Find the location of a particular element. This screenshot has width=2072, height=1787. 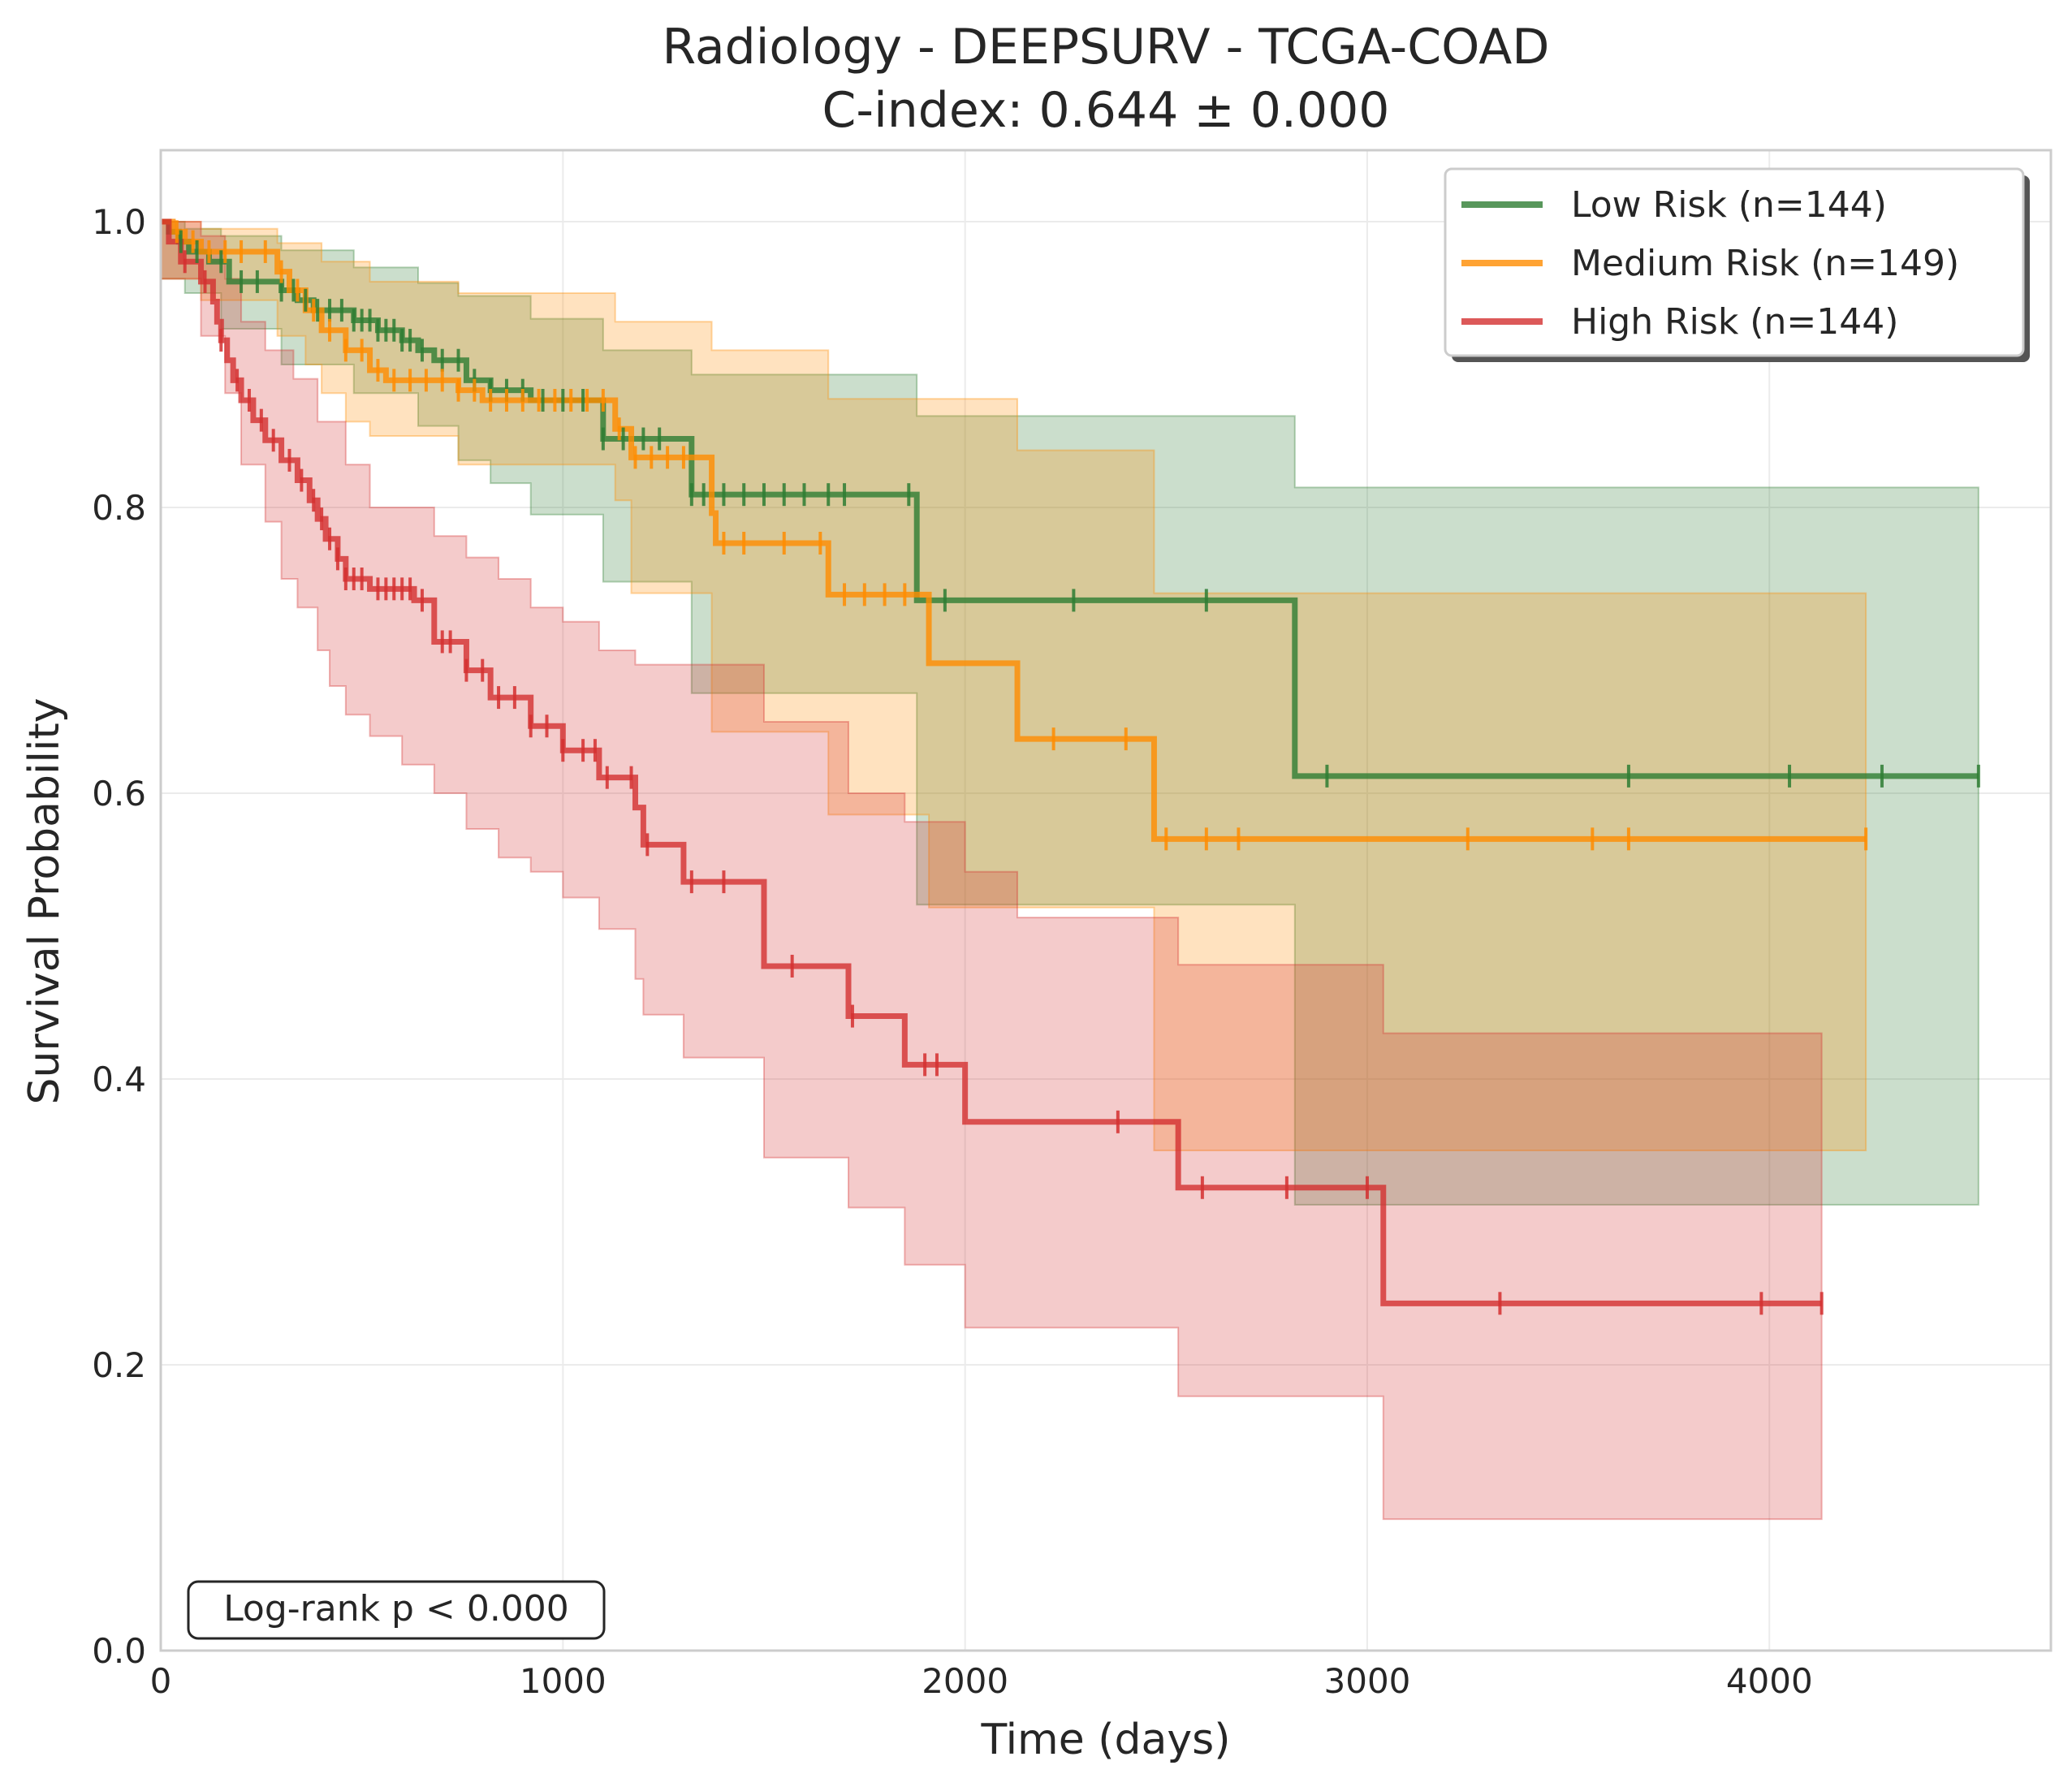

medium-risk-legend-label: Medium Risk (n=149) is located at coordinates (1765, 263).